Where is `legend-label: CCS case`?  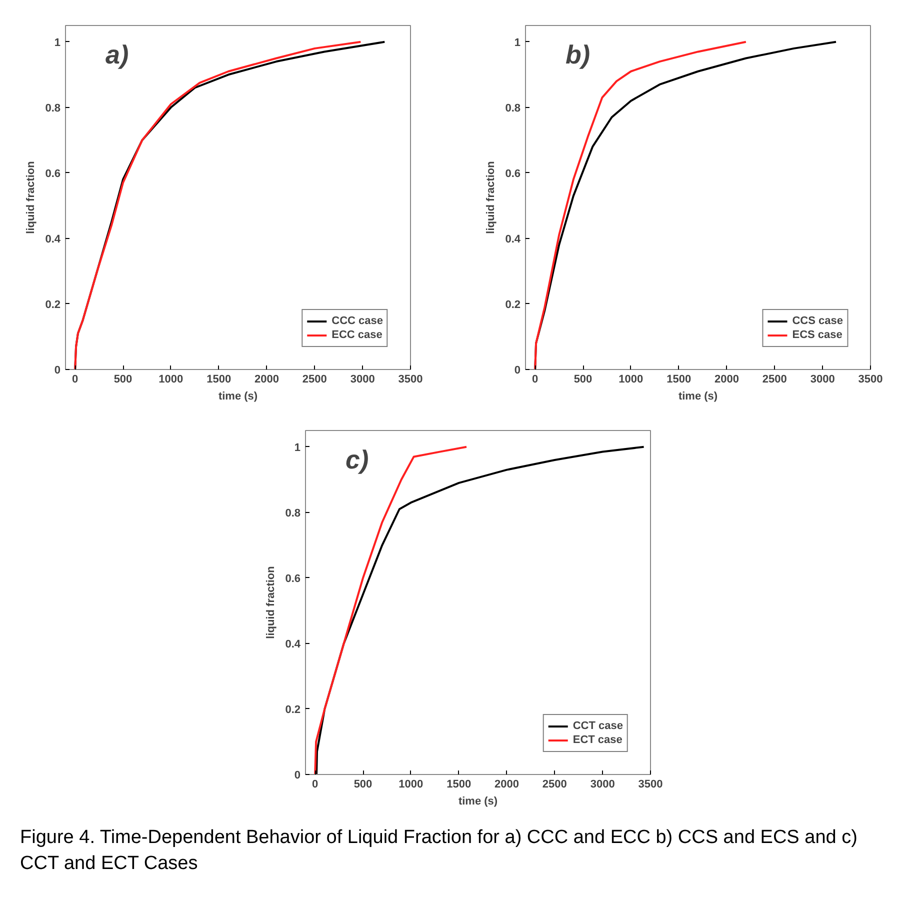
legend-label: CCS case is located at coordinates (817, 321).